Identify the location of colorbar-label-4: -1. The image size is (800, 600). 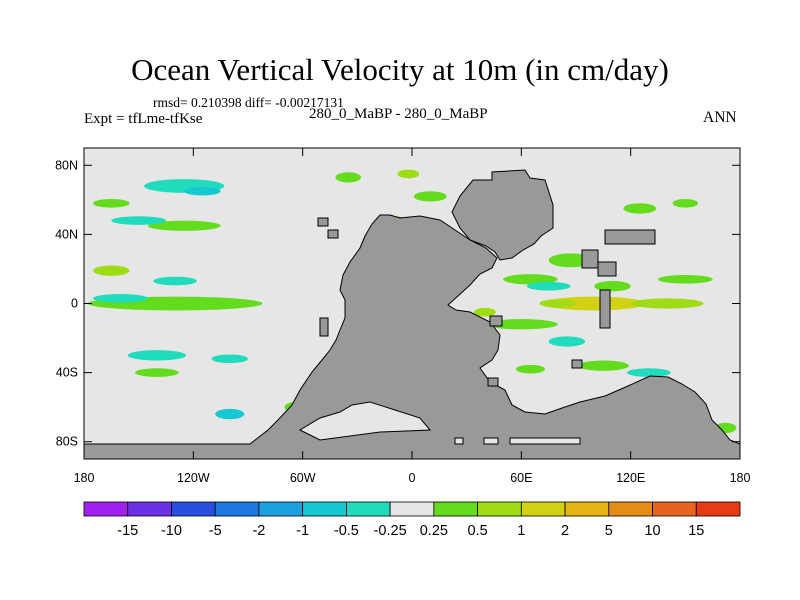
(302, 531).